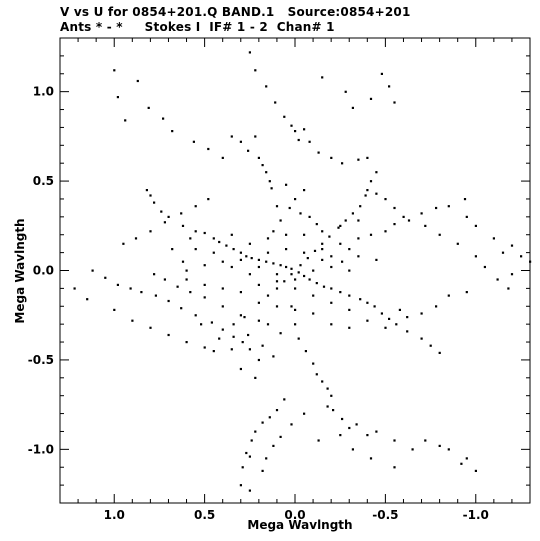  What do you see at coordinates (43, 181) in the screenshot?
I see `y-tick-label: 0.5` at bounding box center [43, 181].